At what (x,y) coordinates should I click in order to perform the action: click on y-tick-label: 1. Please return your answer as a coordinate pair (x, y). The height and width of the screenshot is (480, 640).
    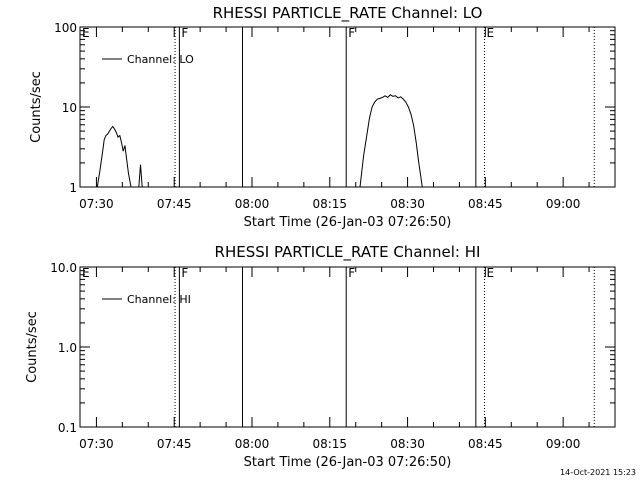
    Looking at the image, I should click on (73, 188).